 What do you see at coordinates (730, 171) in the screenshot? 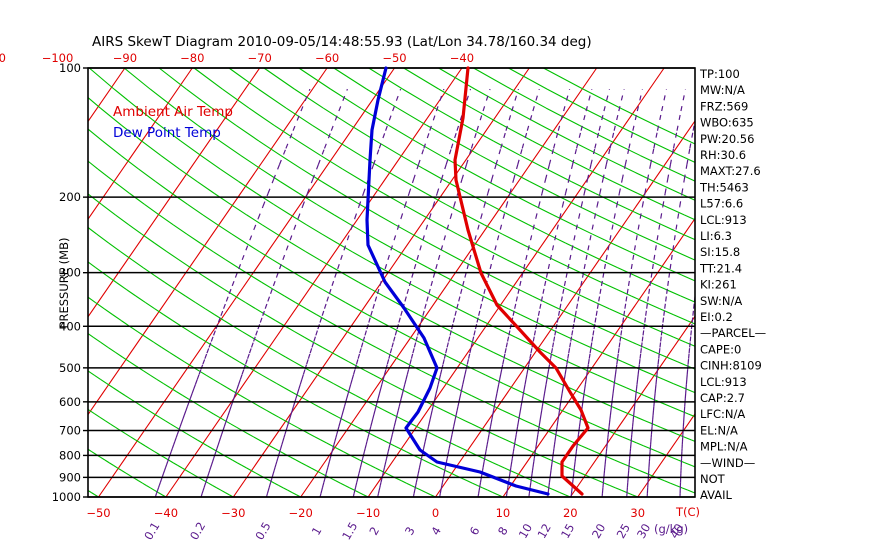
I see `stat-item-6: MAXT:27.6` at bounding box center [730, 171].